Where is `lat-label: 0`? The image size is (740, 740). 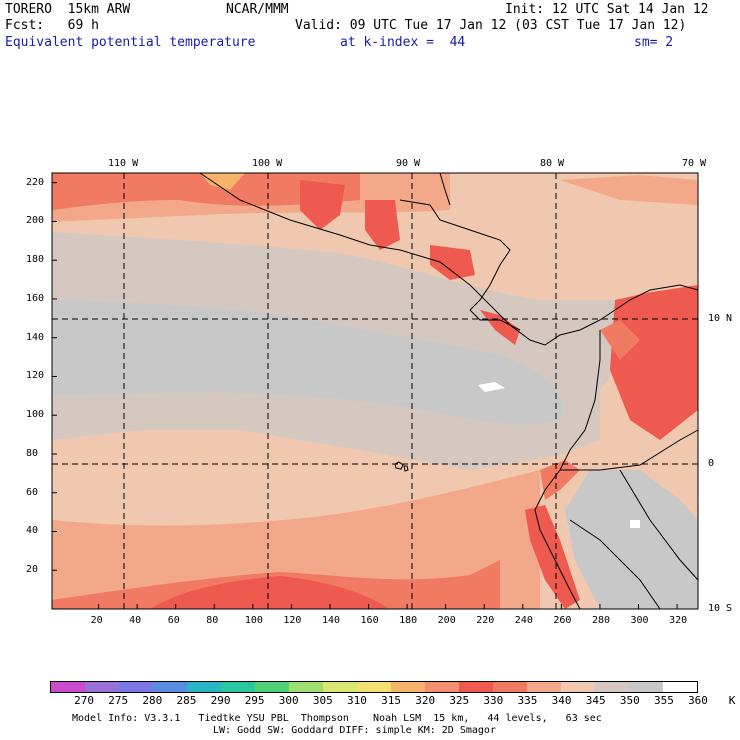
lat-label: 0 is located at coordinates (711, 463).